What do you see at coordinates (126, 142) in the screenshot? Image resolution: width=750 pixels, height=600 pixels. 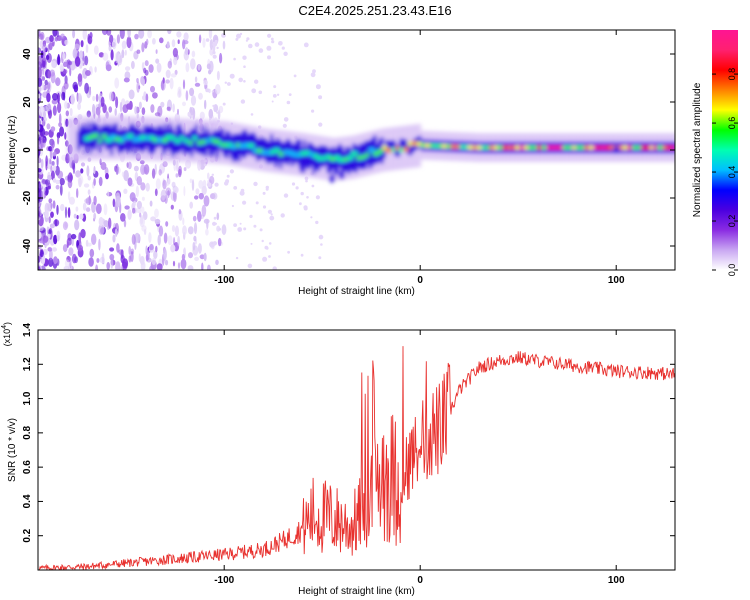 I see `ridge-blob` at bounding box center [126, 142].